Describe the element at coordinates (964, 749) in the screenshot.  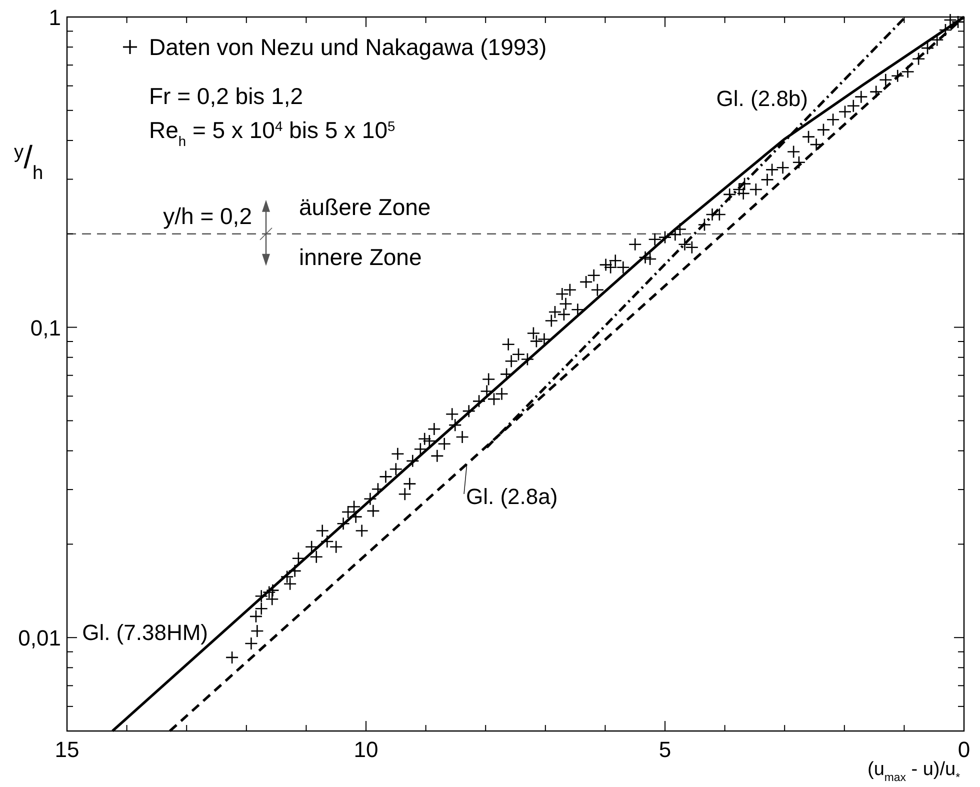
I see `x-tick-label: 0` at that location.